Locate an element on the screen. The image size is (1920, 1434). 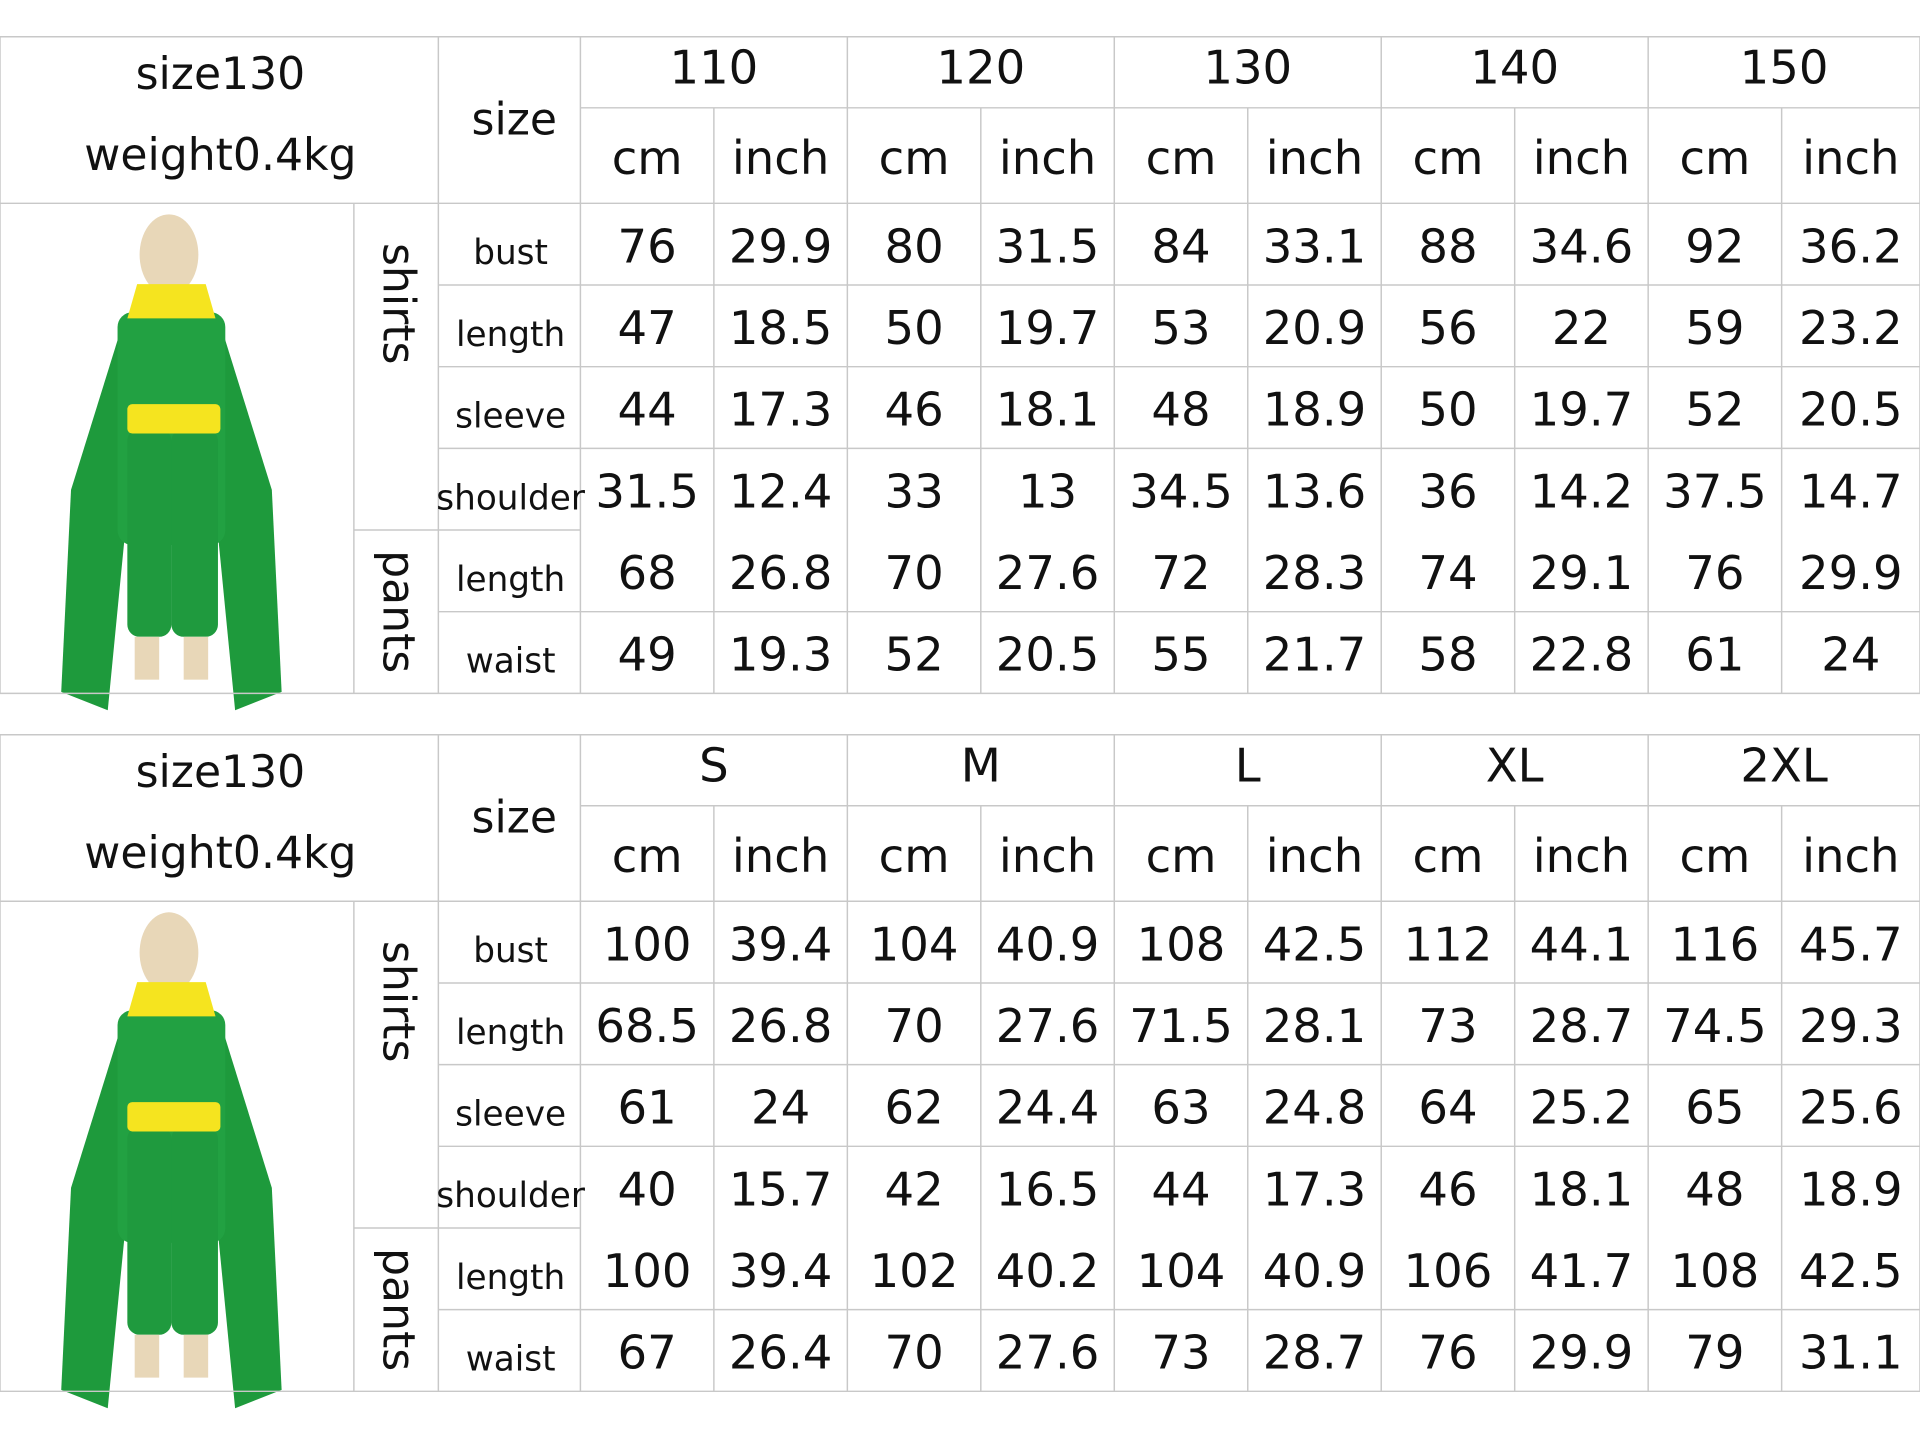
size-header: XL is located at coordinates (1515, 766).